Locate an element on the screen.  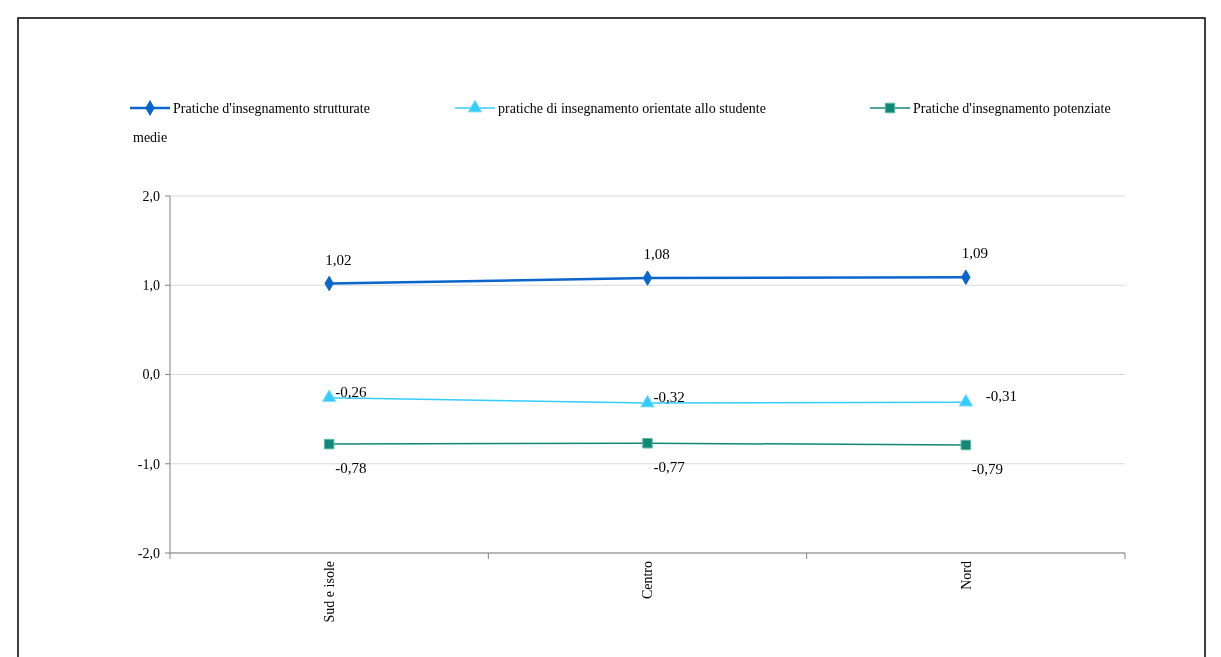
y-tick-label: 0,0 is located at coordinates (151, 375).